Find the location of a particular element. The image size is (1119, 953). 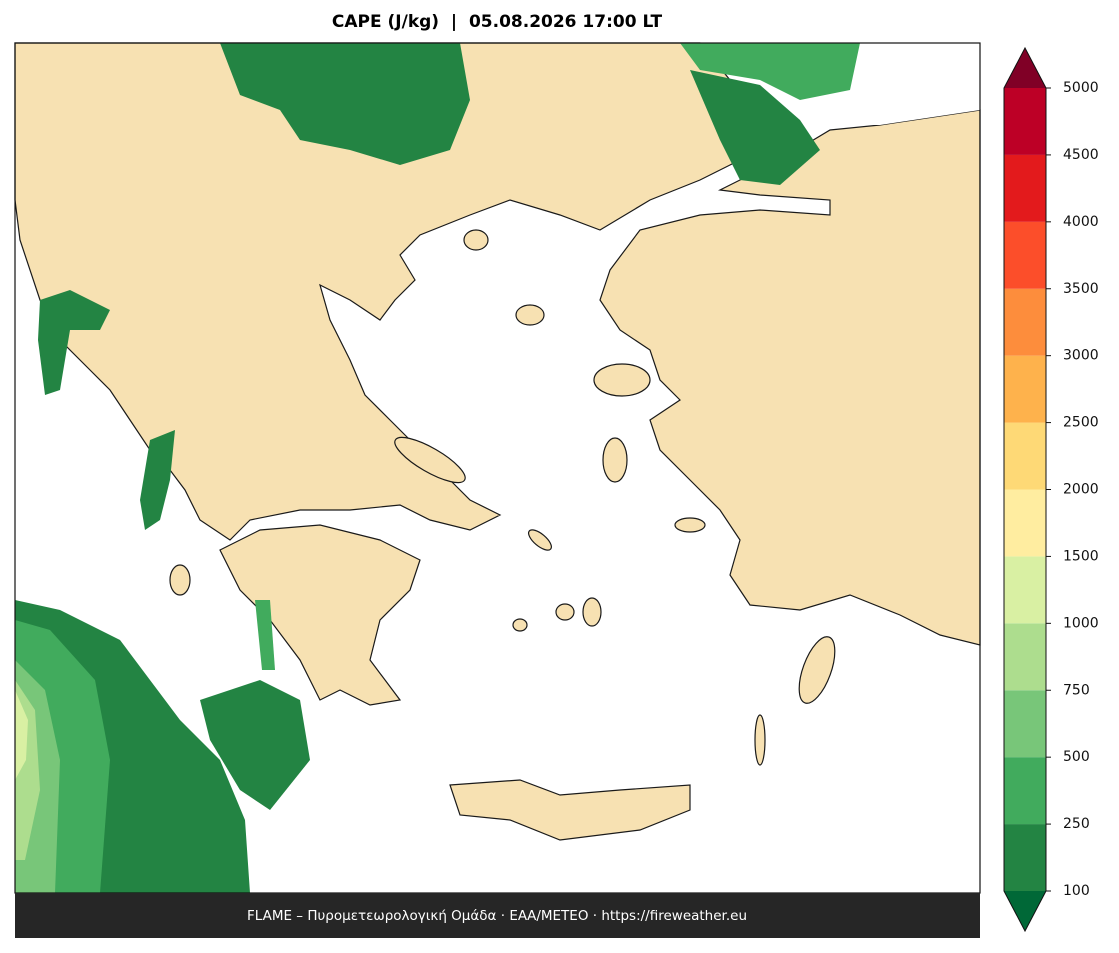

colorbar-tick-label: 250 is located at coordinates (1076, 824).